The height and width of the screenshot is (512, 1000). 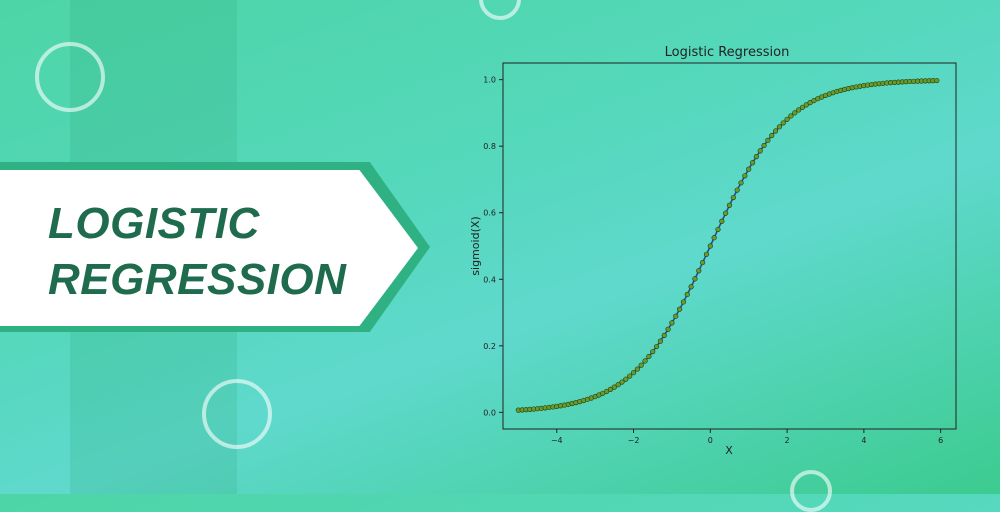 What do you see at coordinates (489, 80) in the screenshot?
I see `y-tick-label: 1.0` at bounding box center [489, 80].